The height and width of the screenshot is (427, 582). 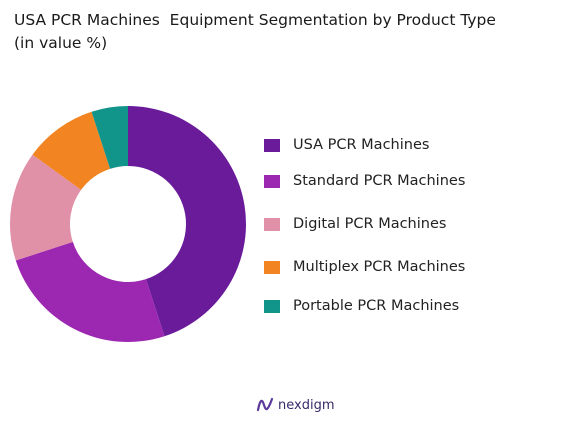 What do you see at coordinates (187, 221) in the screenshot?
I see `donut-slice-usa-pcr-machines` at bounding box center [187, 221].